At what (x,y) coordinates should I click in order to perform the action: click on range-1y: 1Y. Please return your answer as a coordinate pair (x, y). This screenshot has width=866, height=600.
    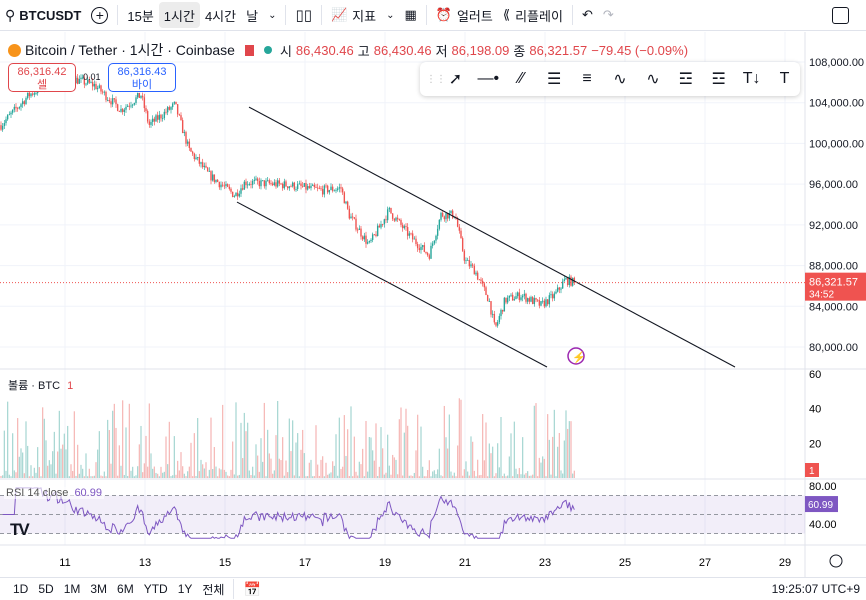
    Looking at the image, I should click on (185, 589).